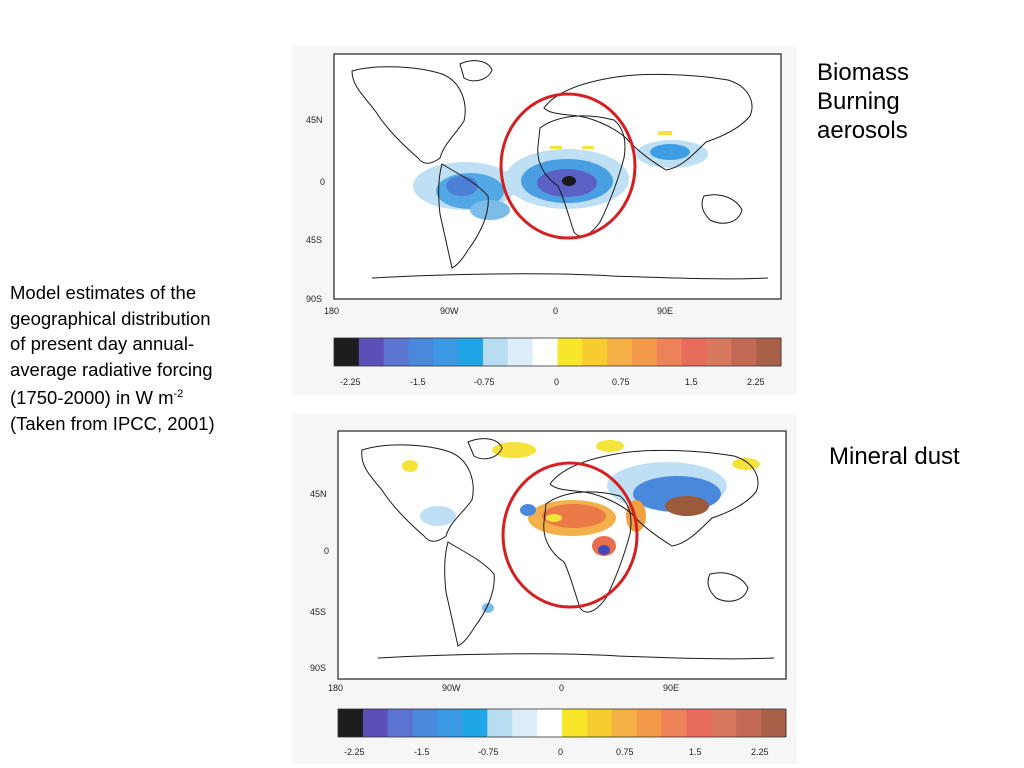 Image resolution: width=1024 pixels, height=768 pixels. I want to click on caption-line: Model estimates of the, so click(103, 292).